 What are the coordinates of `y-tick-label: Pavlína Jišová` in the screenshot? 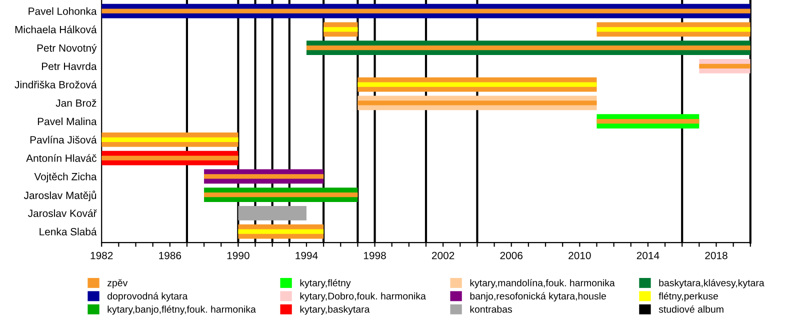 It's located at (63, 140).